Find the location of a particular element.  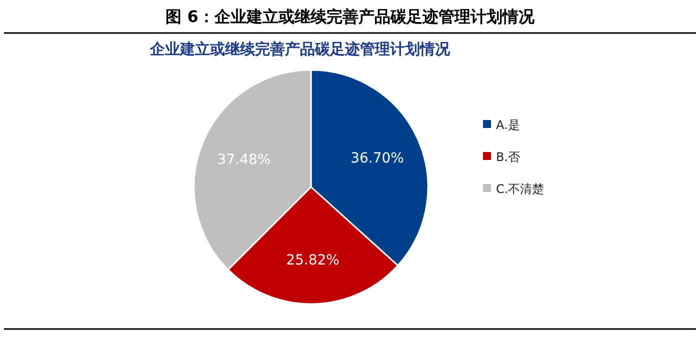

data-label: 37.48% is located at coordinates (244, 160).